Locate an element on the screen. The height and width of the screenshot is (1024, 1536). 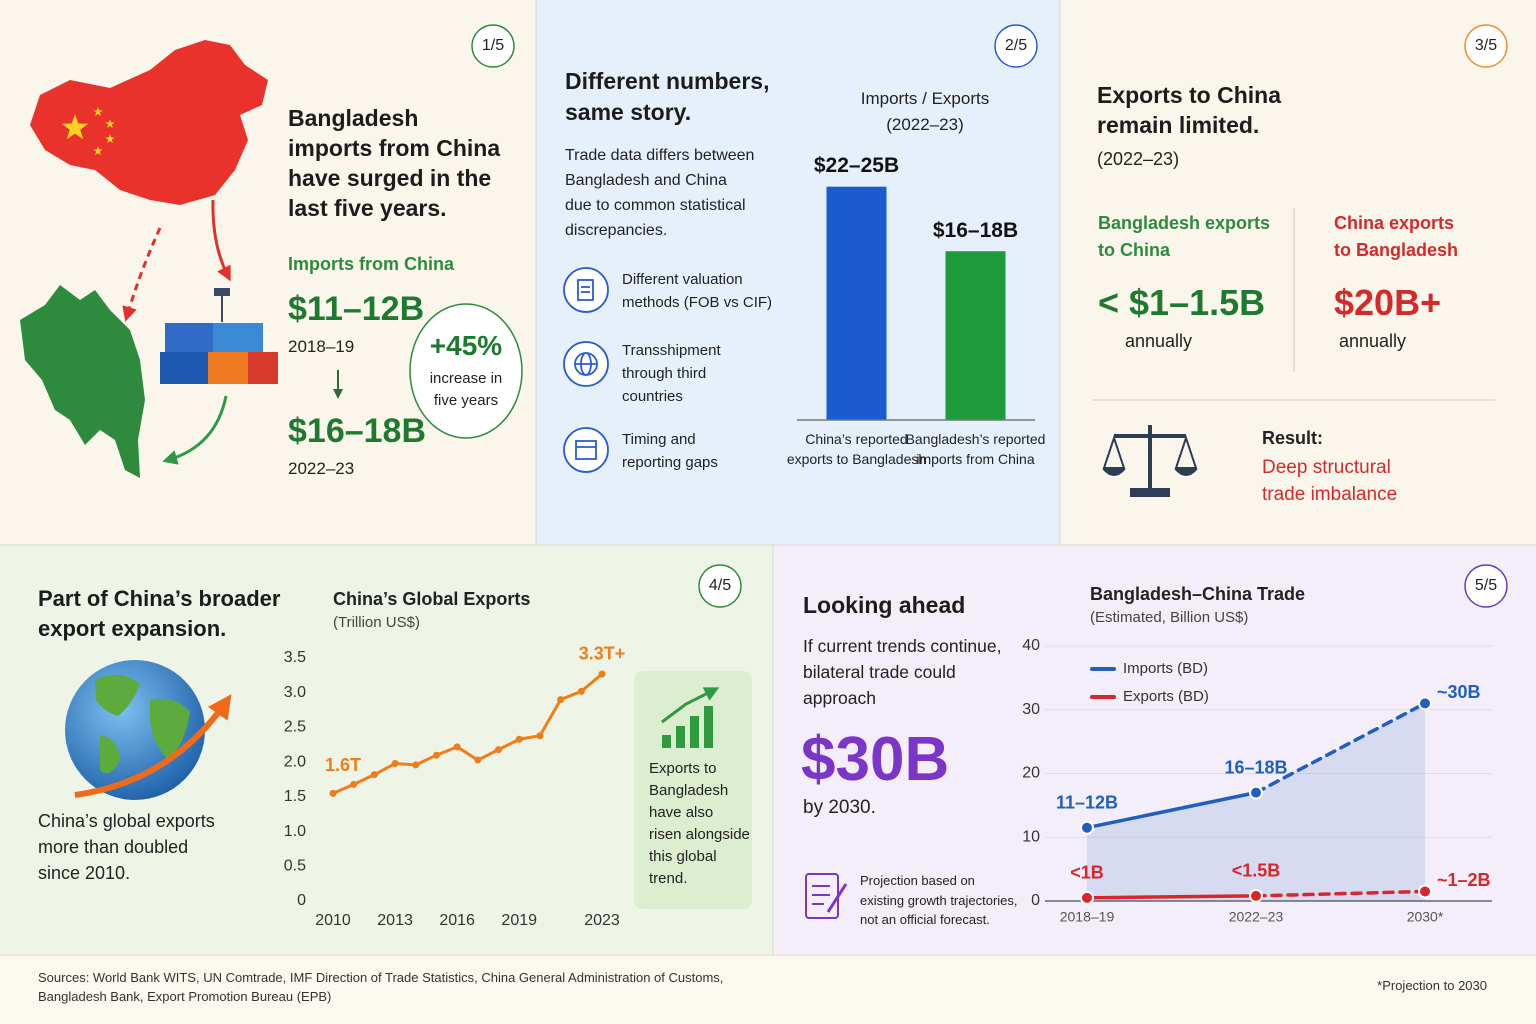
y-tick-label: 2.0 is located at coordinates (295, 761).